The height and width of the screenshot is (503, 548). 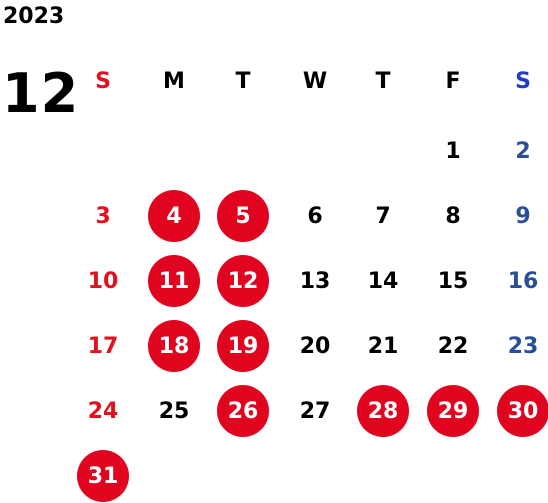 What do you see at coordinates (315, 81) in the screenshot?
I see `weekday-wednesday: W` at bounding box center [315, 81].